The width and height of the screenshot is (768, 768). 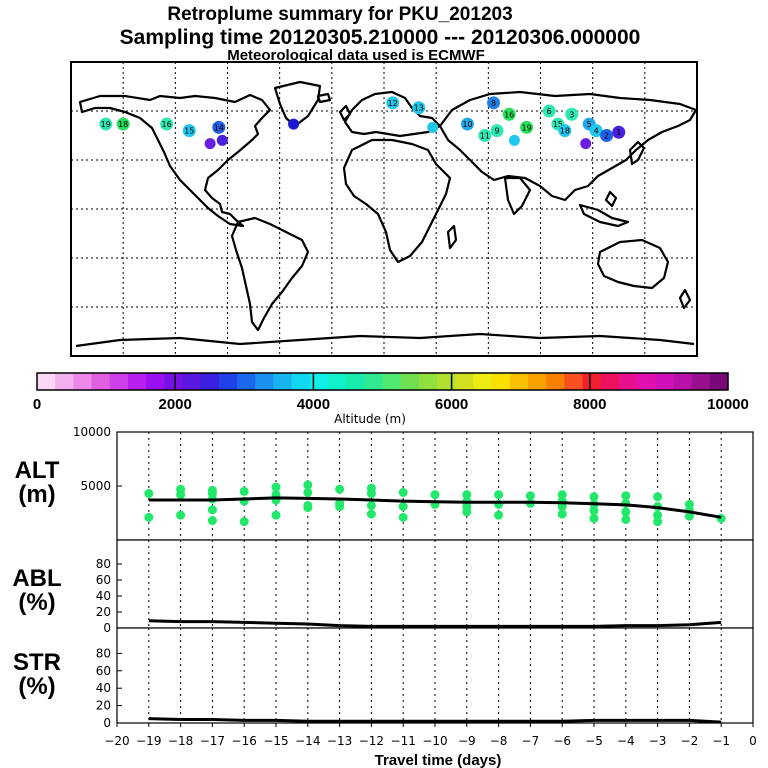 I want to click on colorbar-tick-label: 6000, so click(x=451, y=404).